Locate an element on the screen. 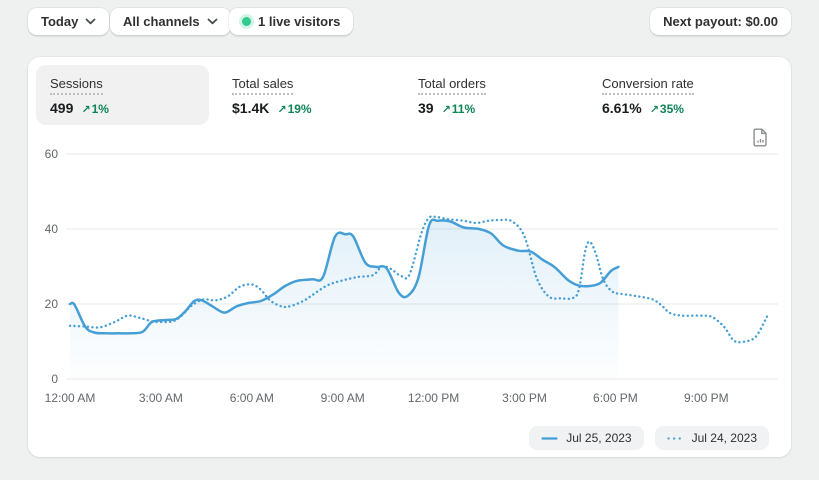 This screenshot has height=480, width=819. chart-legend: Jul 25, 2023 Jul 24, 2023 is located at coordinates (649, 438).